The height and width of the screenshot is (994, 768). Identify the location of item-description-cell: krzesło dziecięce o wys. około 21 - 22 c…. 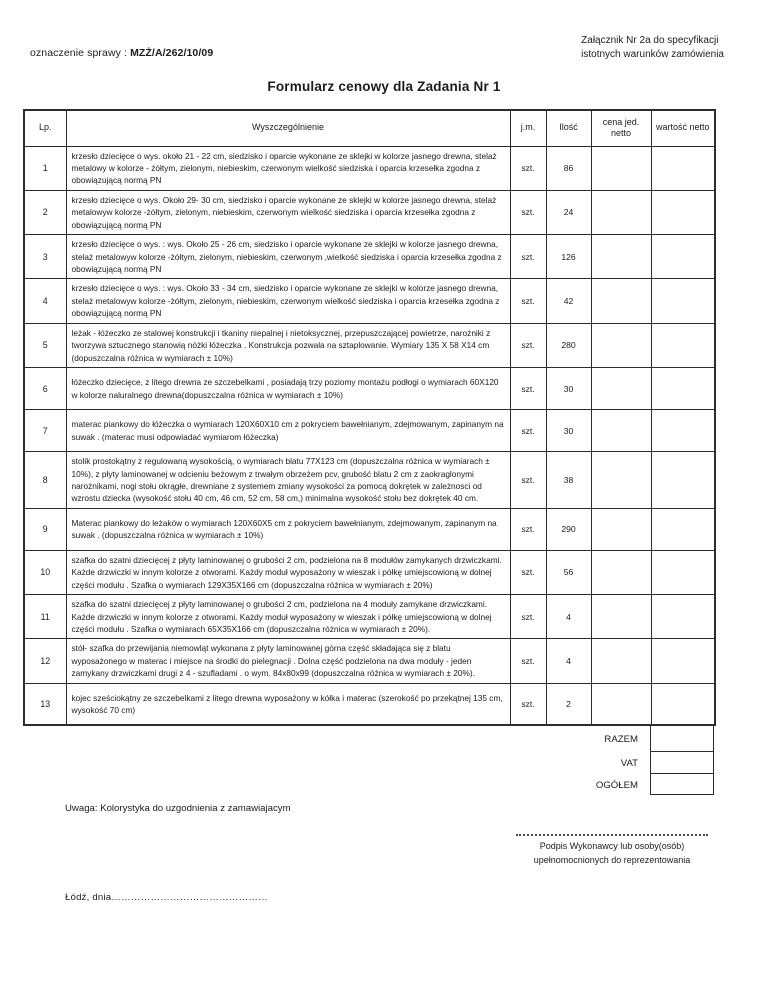
(288, 168).